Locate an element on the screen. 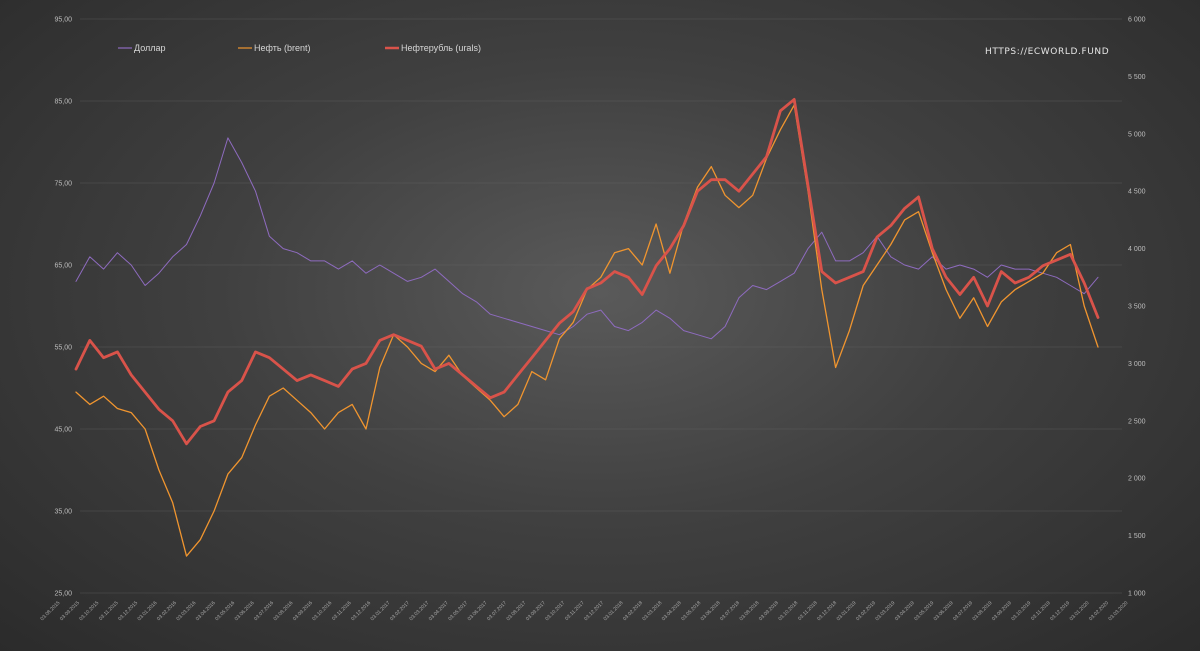  x-tick-label: 03.03.2019 is located at coordinates (885, 611).